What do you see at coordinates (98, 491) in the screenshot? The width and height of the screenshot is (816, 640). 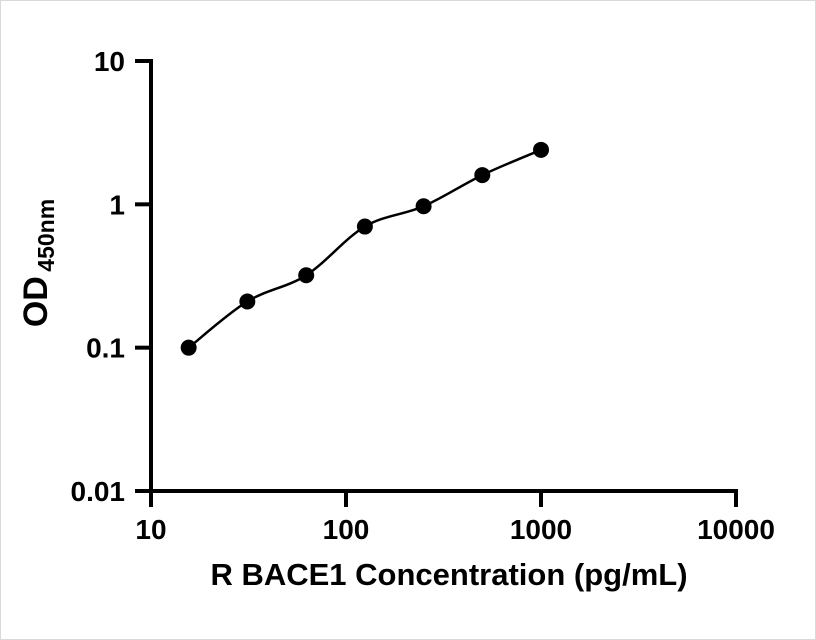 I see `y-tick-label: 0.01` at bounding box center [98, 491].